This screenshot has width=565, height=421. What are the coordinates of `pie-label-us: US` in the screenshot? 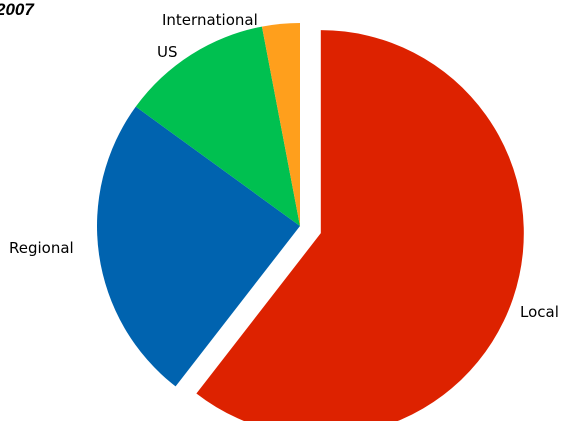 It's located at (167, 52).